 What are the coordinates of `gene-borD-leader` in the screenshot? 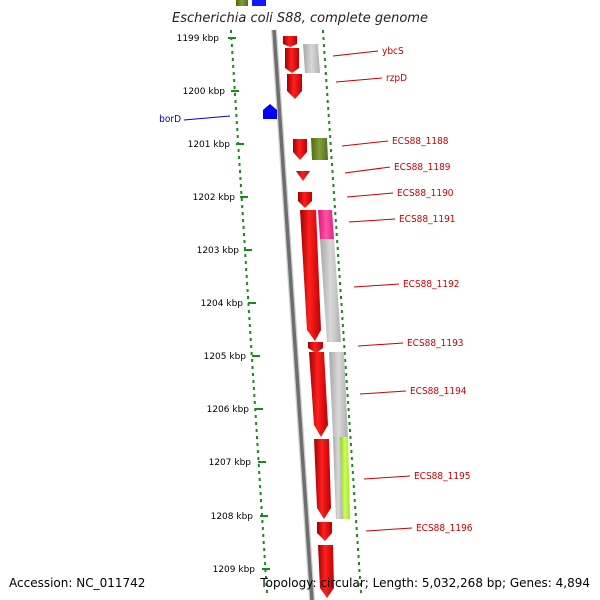 It's located at (207, 118).